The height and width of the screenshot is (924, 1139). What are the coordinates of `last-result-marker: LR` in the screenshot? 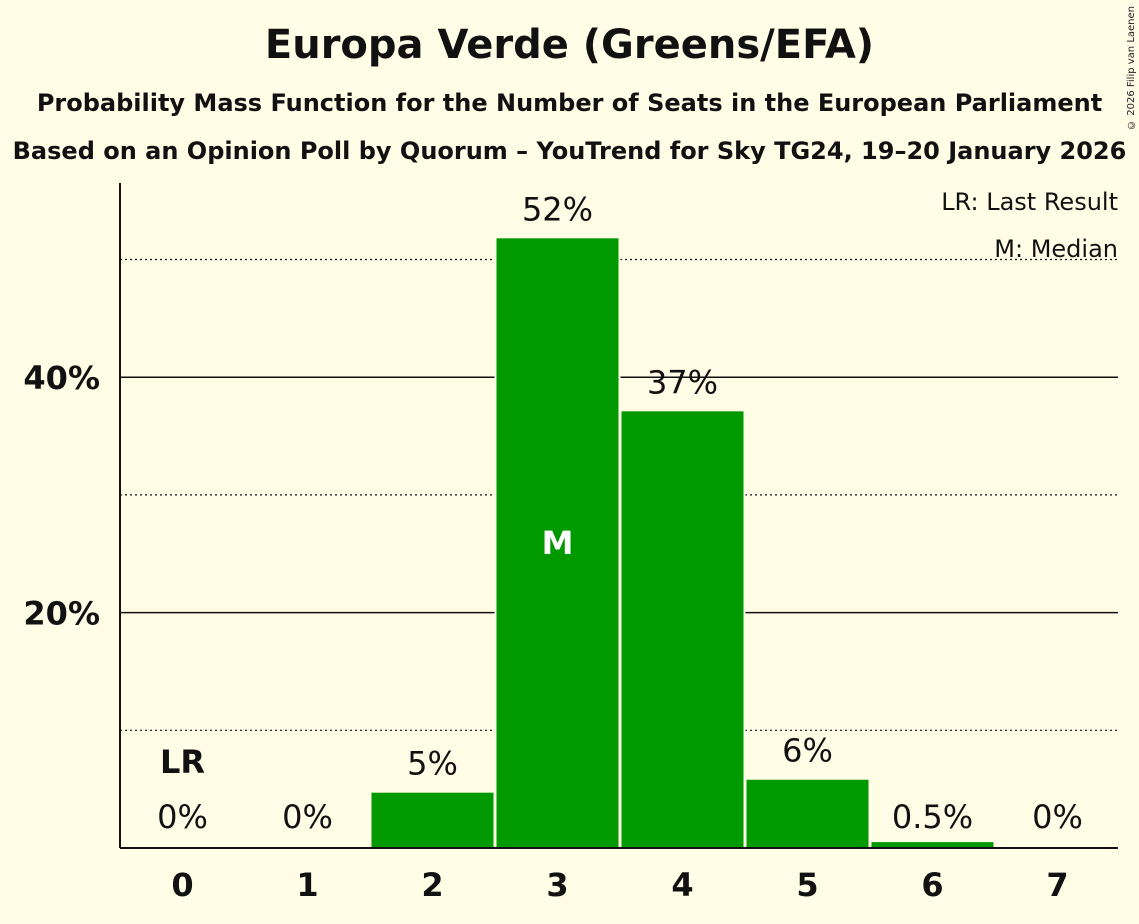 It's located at (182, 762).